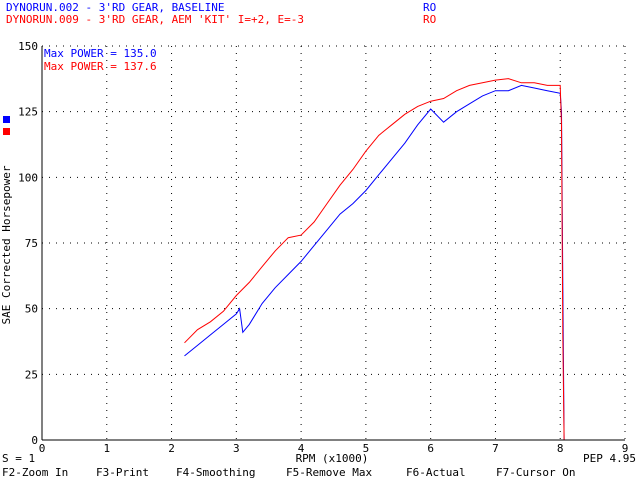 This screenshot has width=640, height=480. What do you see at coordinates (430, 448) in the screenshot?
I see `x-tick-label: 6` at bounding box center [430, 448].